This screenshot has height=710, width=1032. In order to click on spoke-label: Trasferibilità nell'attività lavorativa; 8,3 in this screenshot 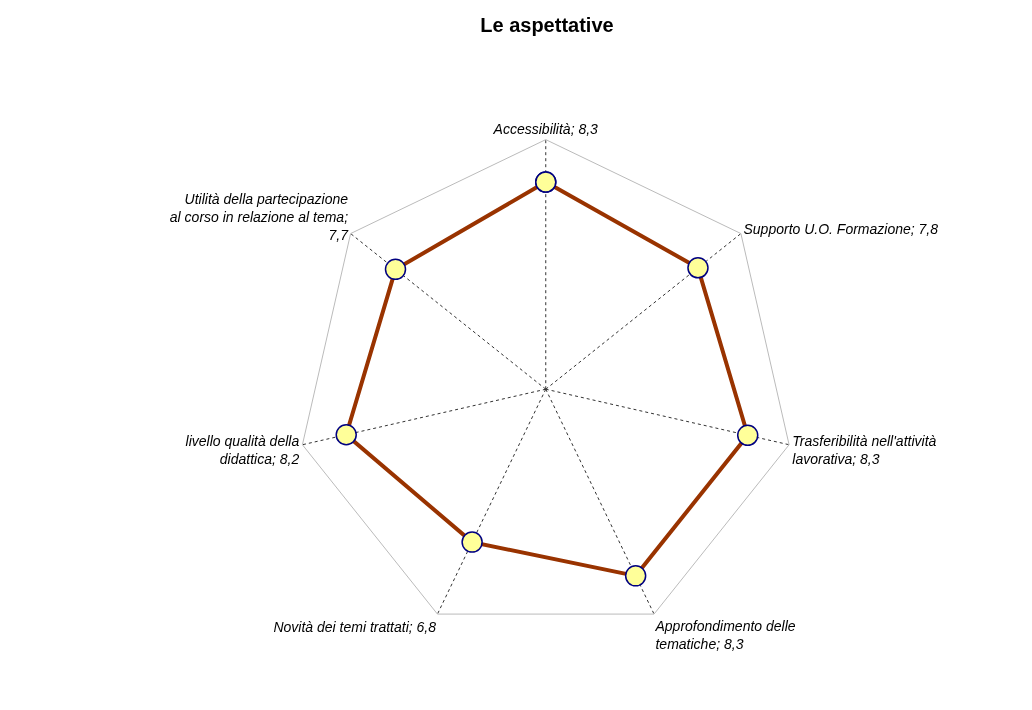, I will do `click(864, 450)`.